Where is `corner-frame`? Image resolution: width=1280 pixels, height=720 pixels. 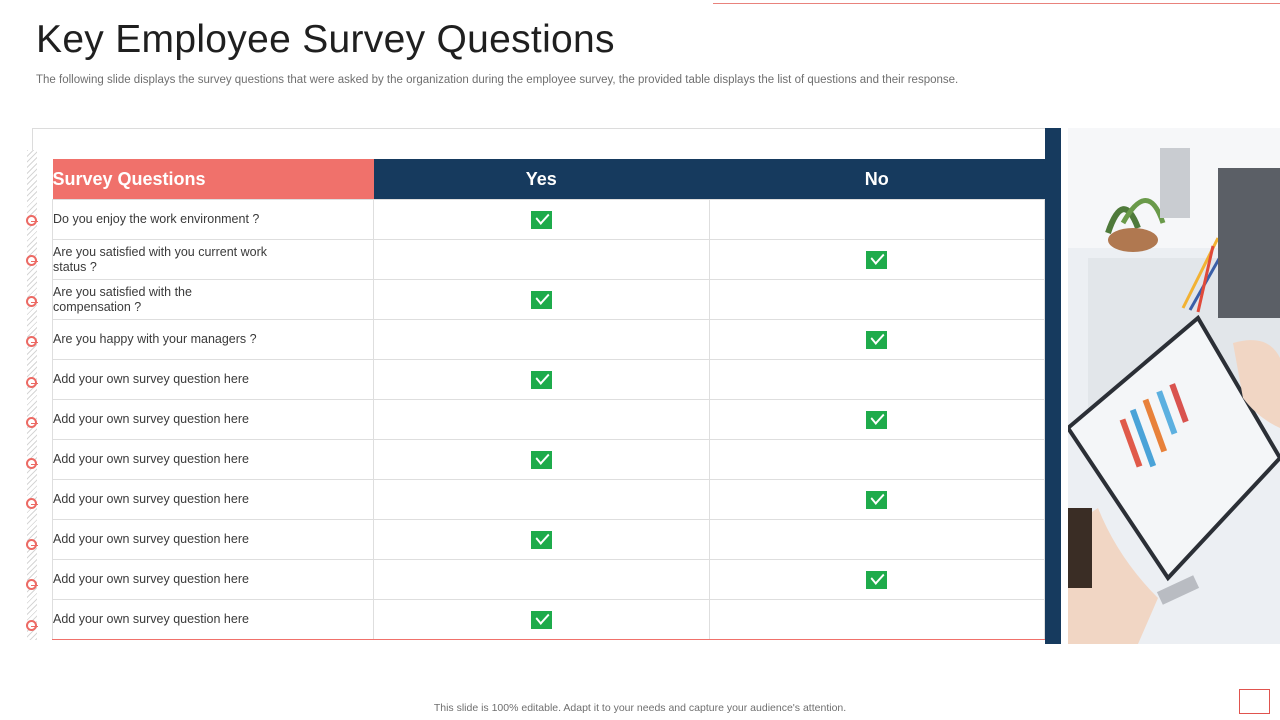
corner-frame is located at coordinates (1254, 701).